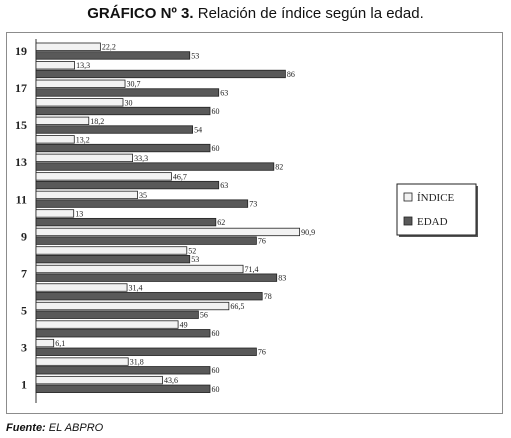 This screenshot has width=511, height=438. I want to click on legend-label-edad: EDAD, so click(432, 222).